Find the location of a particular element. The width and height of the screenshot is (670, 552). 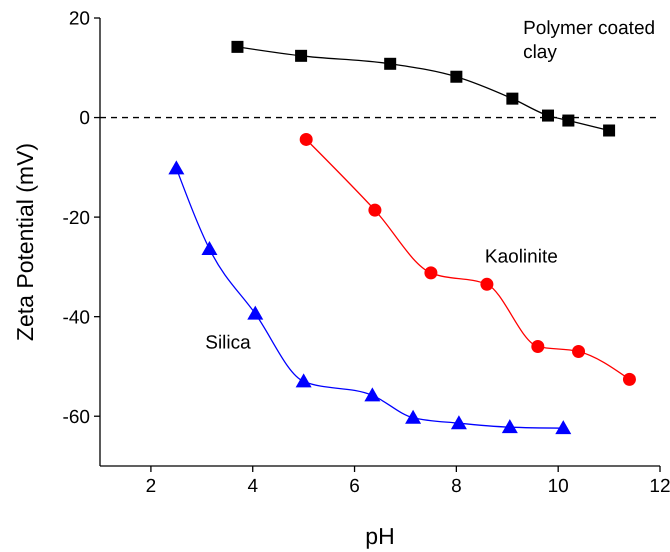

y-tick-label: 20 is located at coordinates (79, 19).